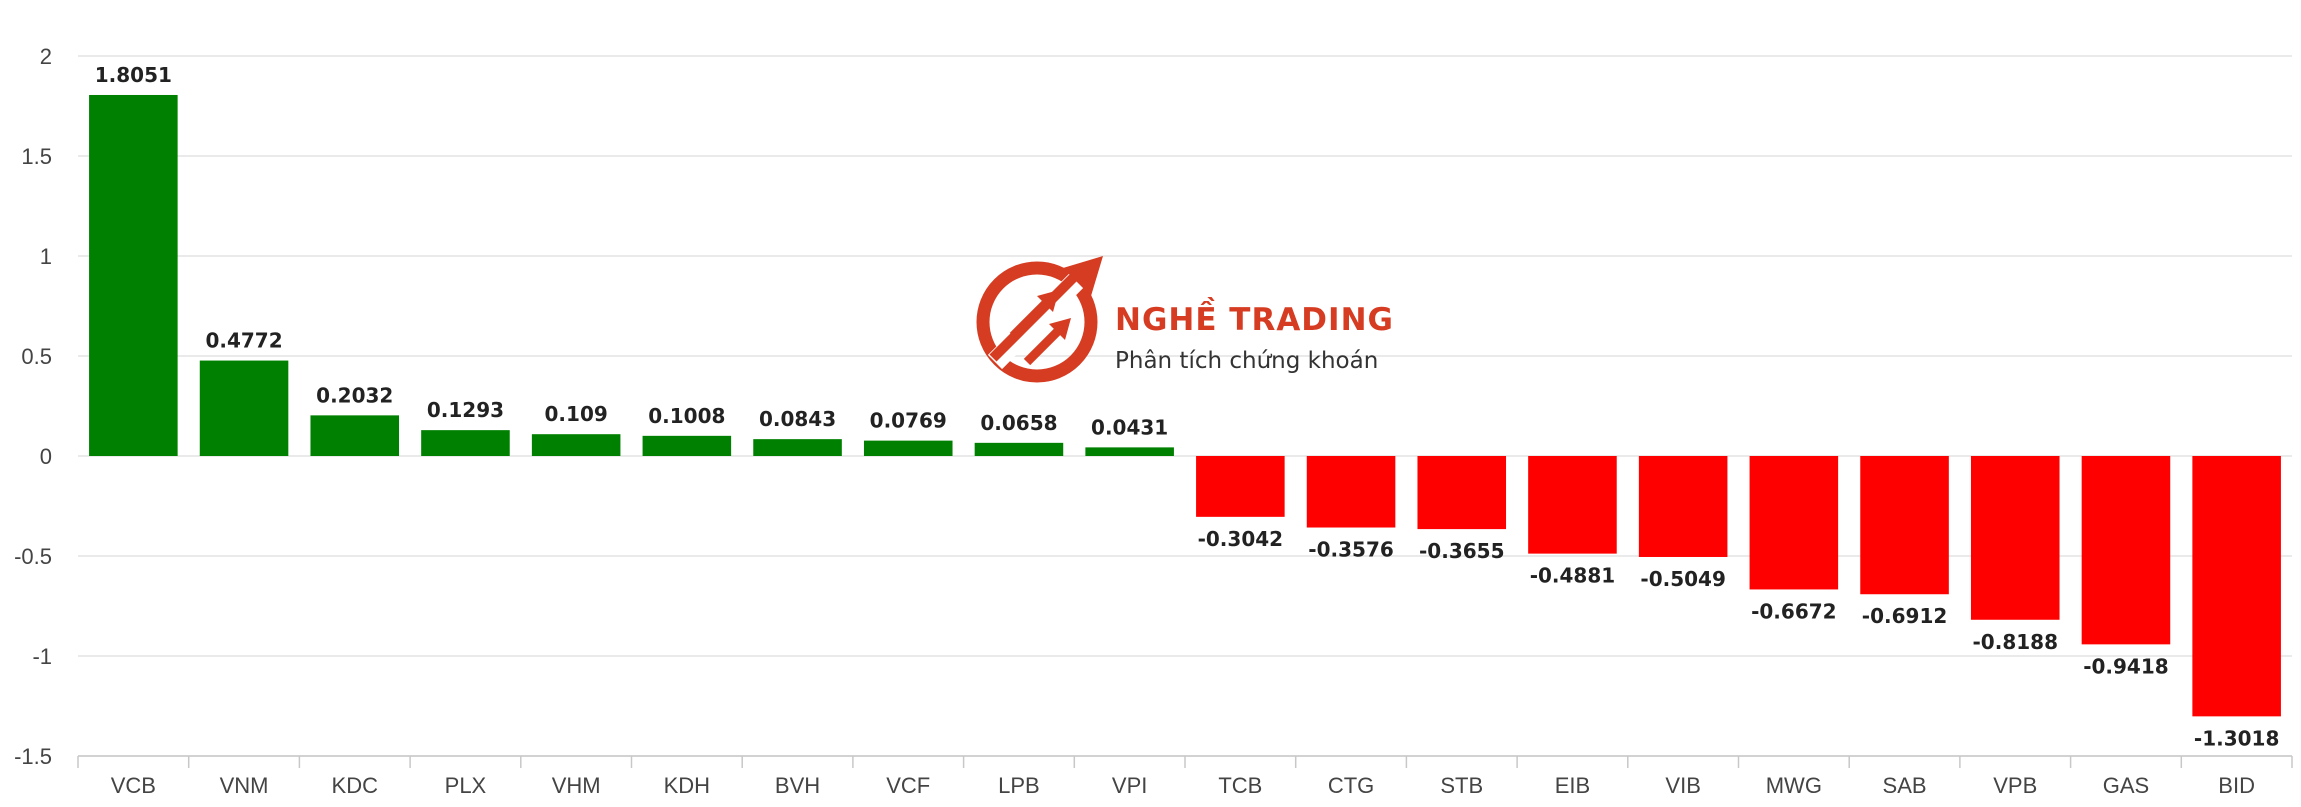 The image size is (2301, 807). Describe the element at coordinates (2015, 538) in the screenshot. I see `bar-vpb` at that location.